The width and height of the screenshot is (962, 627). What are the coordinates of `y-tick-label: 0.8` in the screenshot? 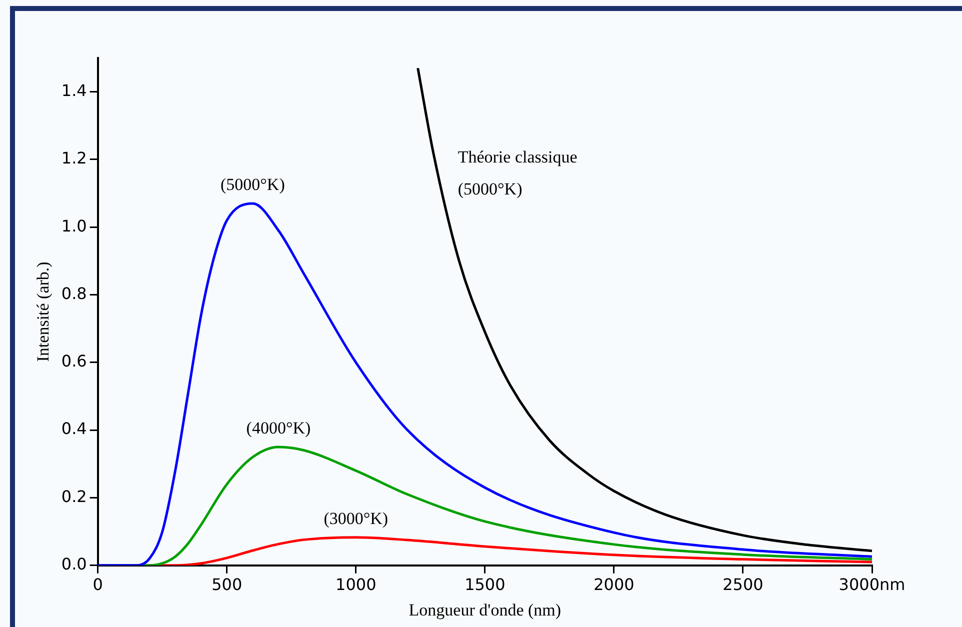 It's located at (74, 293).